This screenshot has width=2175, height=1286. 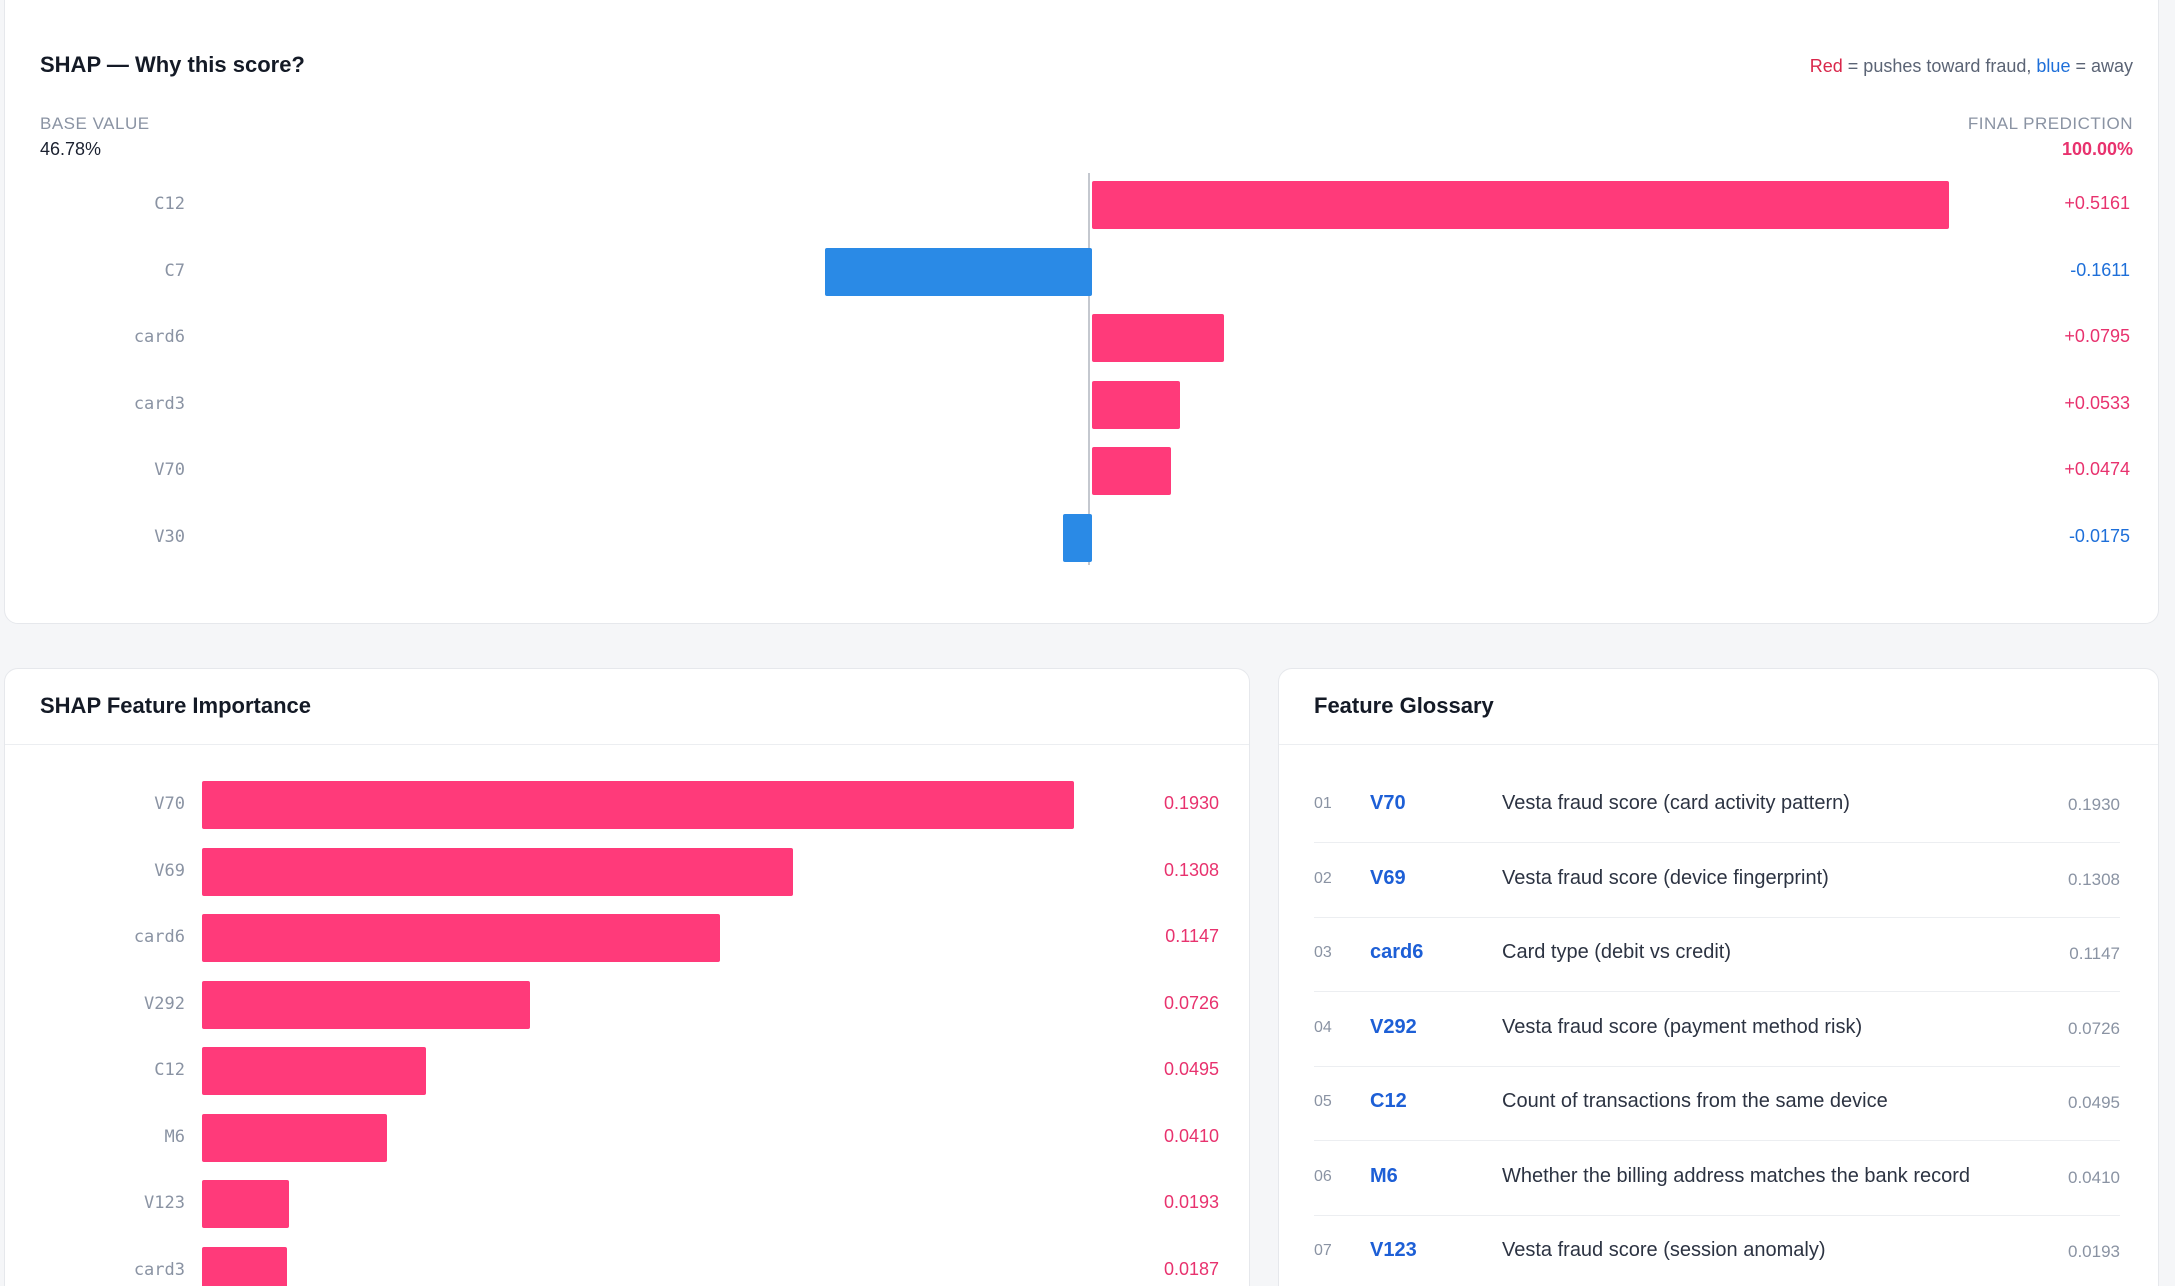 What do you see at coordinates (498, 871) in the screenshot?
I see `importance-bar-v69` at bounding box center [498, 871].